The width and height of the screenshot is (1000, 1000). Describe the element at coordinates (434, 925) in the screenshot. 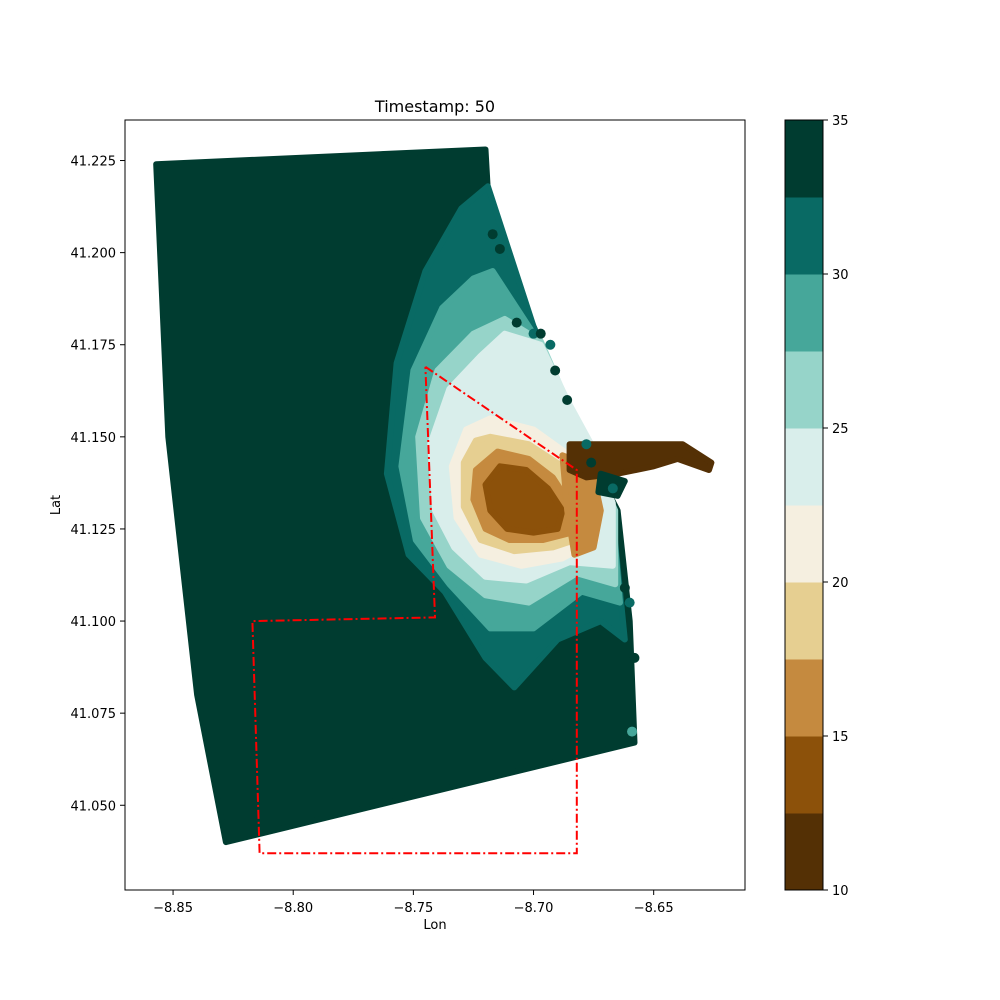

I see `x-axis-label: Lon` at that location.